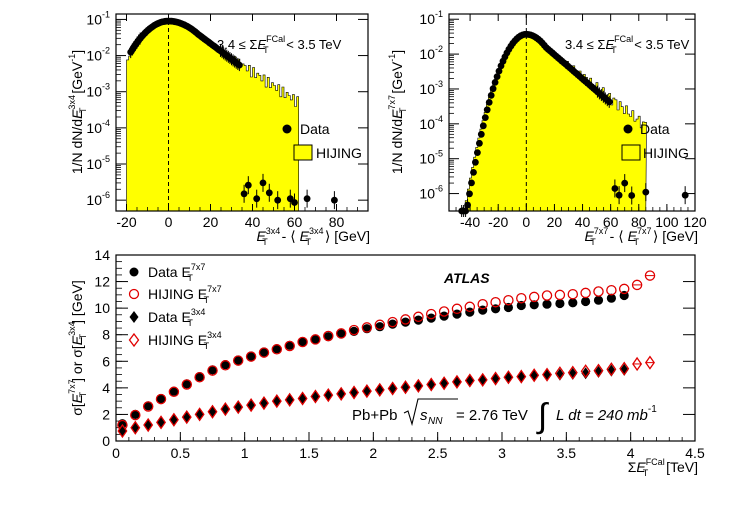  What do you see at coordinates (555, 222) in the screenshot?
I see `x-tick-label: 20` at bounding box center [555, 222].